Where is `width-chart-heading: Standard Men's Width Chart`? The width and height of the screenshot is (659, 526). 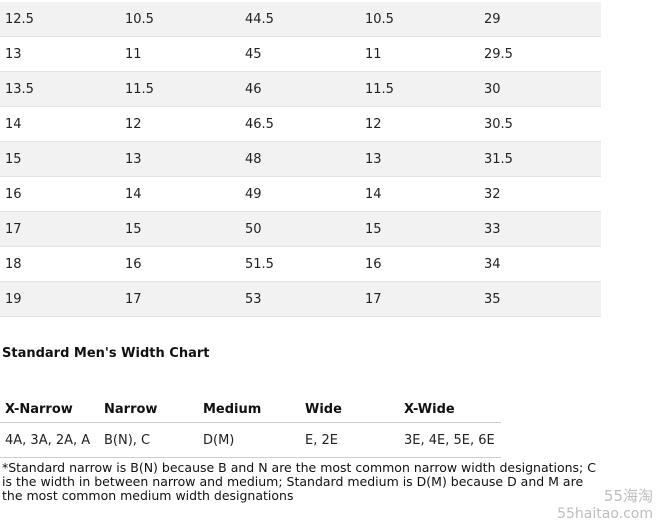
width-chart-heading: Standard Men's Width Chart is located at coordinates (106, 353).